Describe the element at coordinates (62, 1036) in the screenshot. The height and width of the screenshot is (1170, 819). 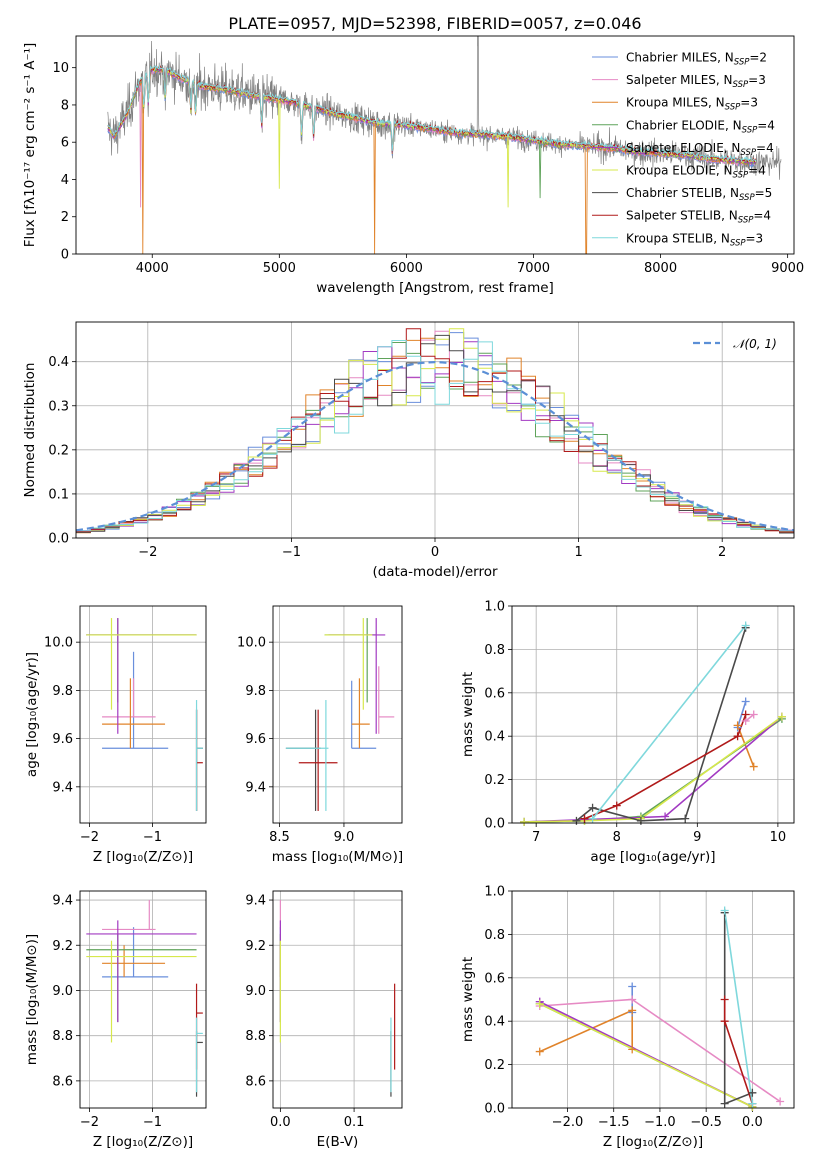
I see `mass_vs_Z-ytick-label: 8.8` at that location.